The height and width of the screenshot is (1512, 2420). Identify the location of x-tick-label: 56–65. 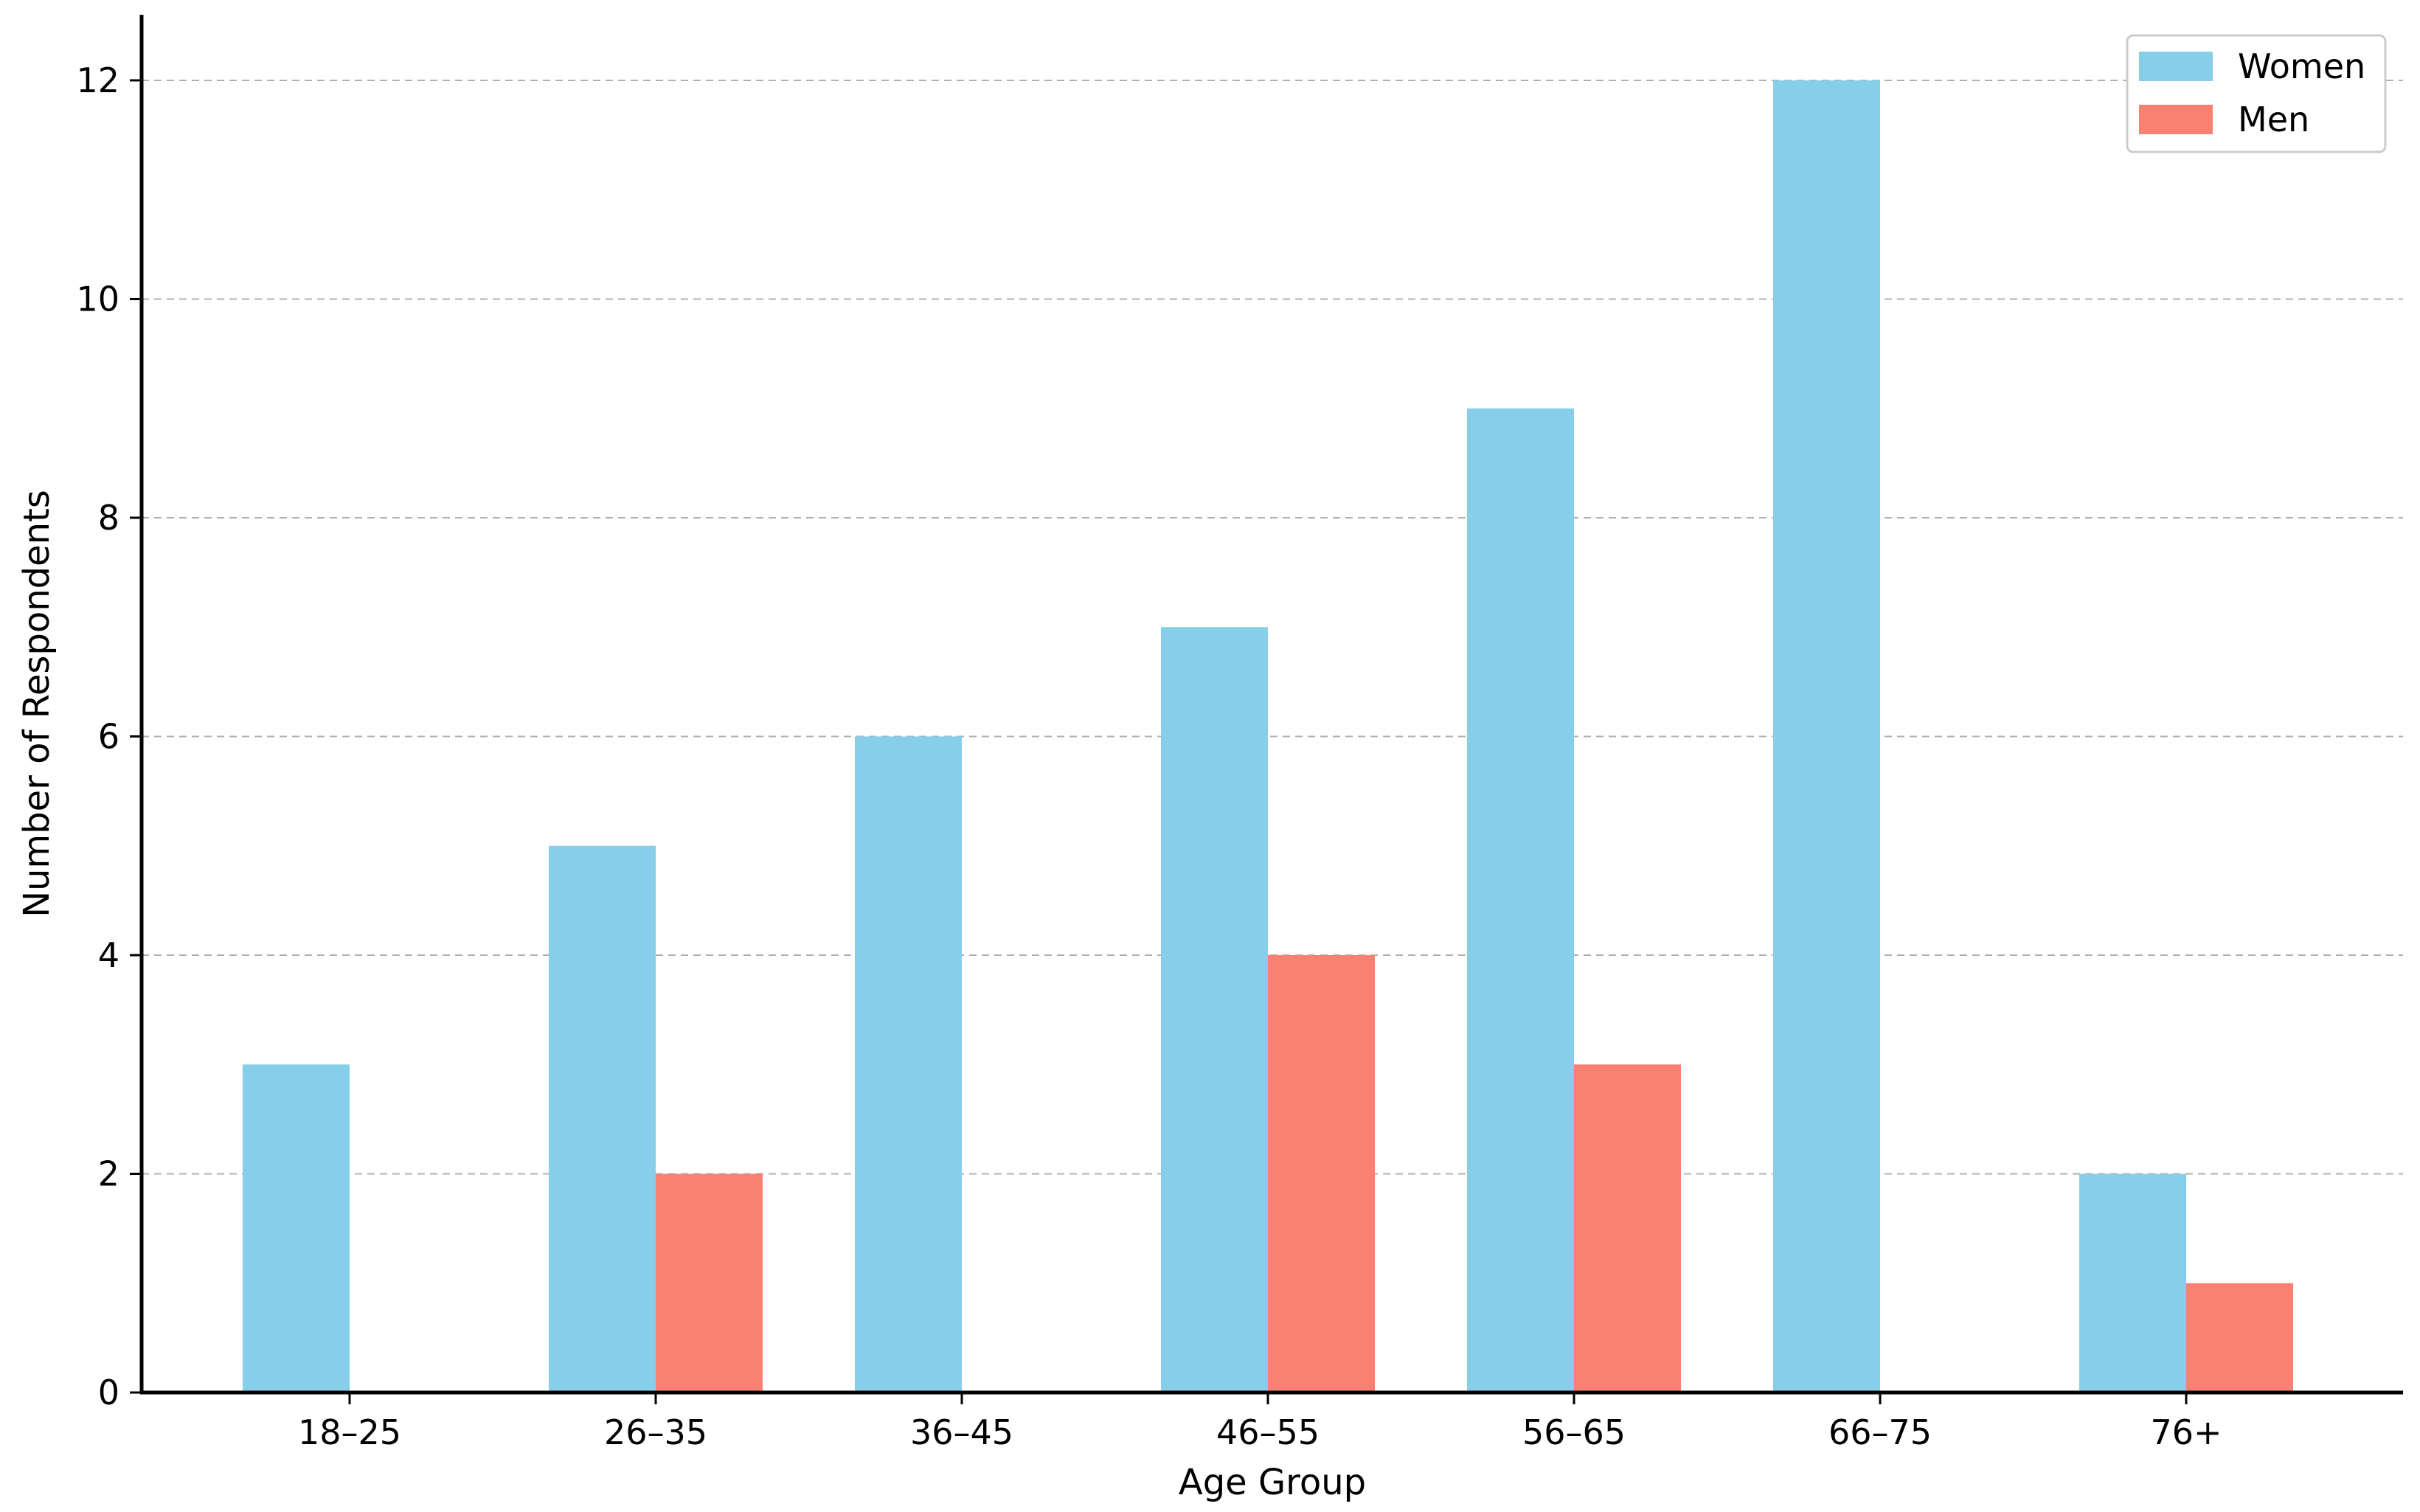
(1574, 1432).